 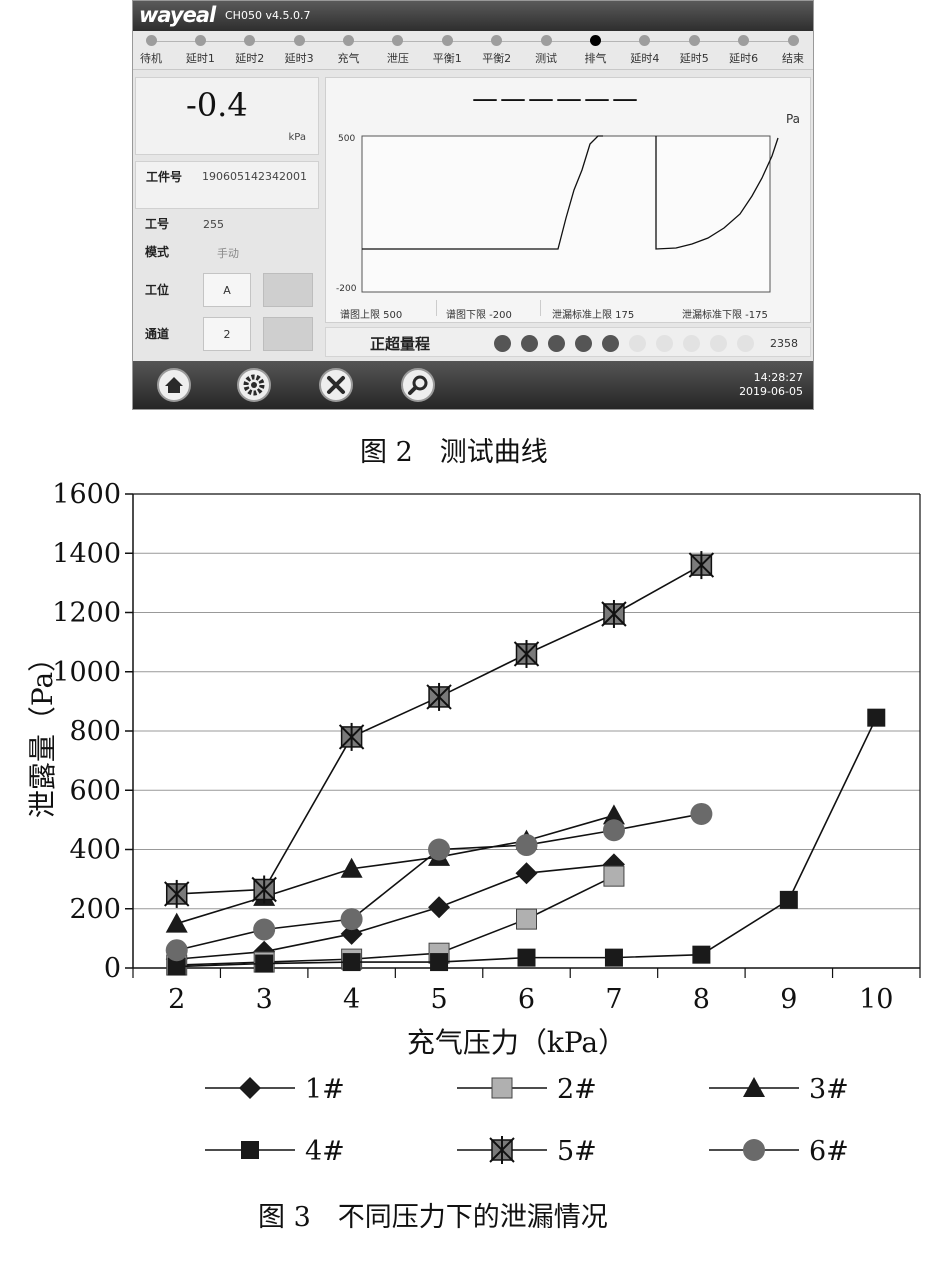 What do you see at coordinates (595, 58) in the screenshot?
I see `step-label: 排气` at bounding box center [595, 58].